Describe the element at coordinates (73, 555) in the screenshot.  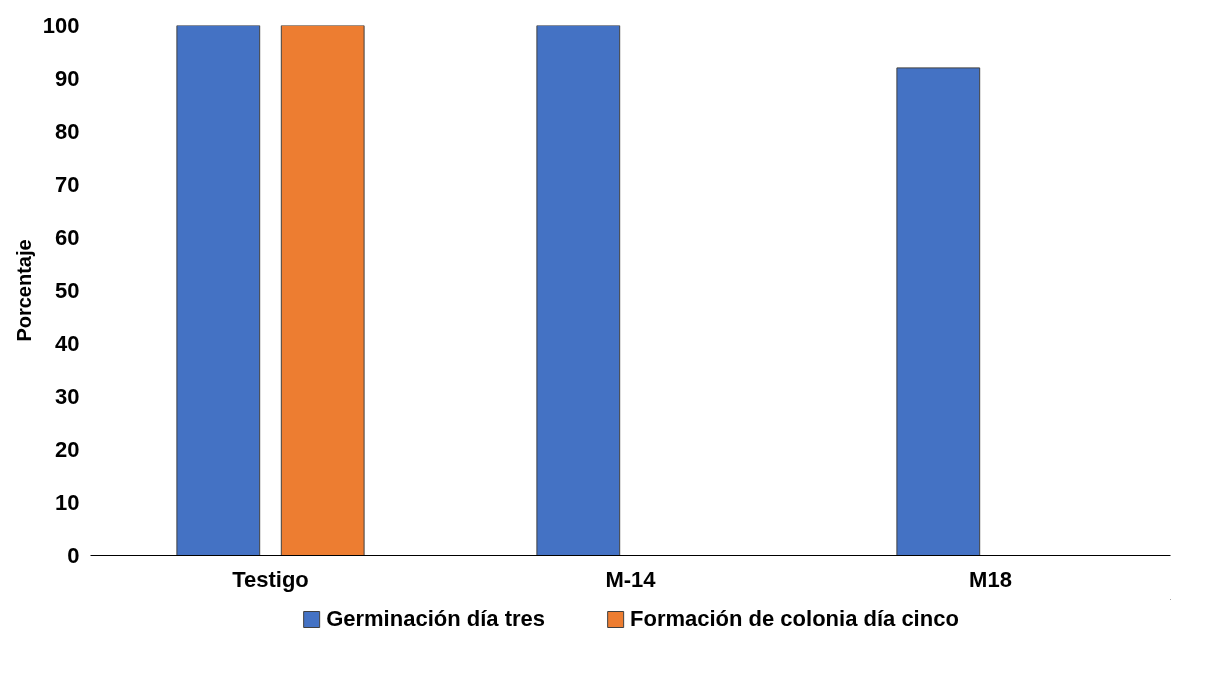
I see `y-tick-label: 0` at that location.